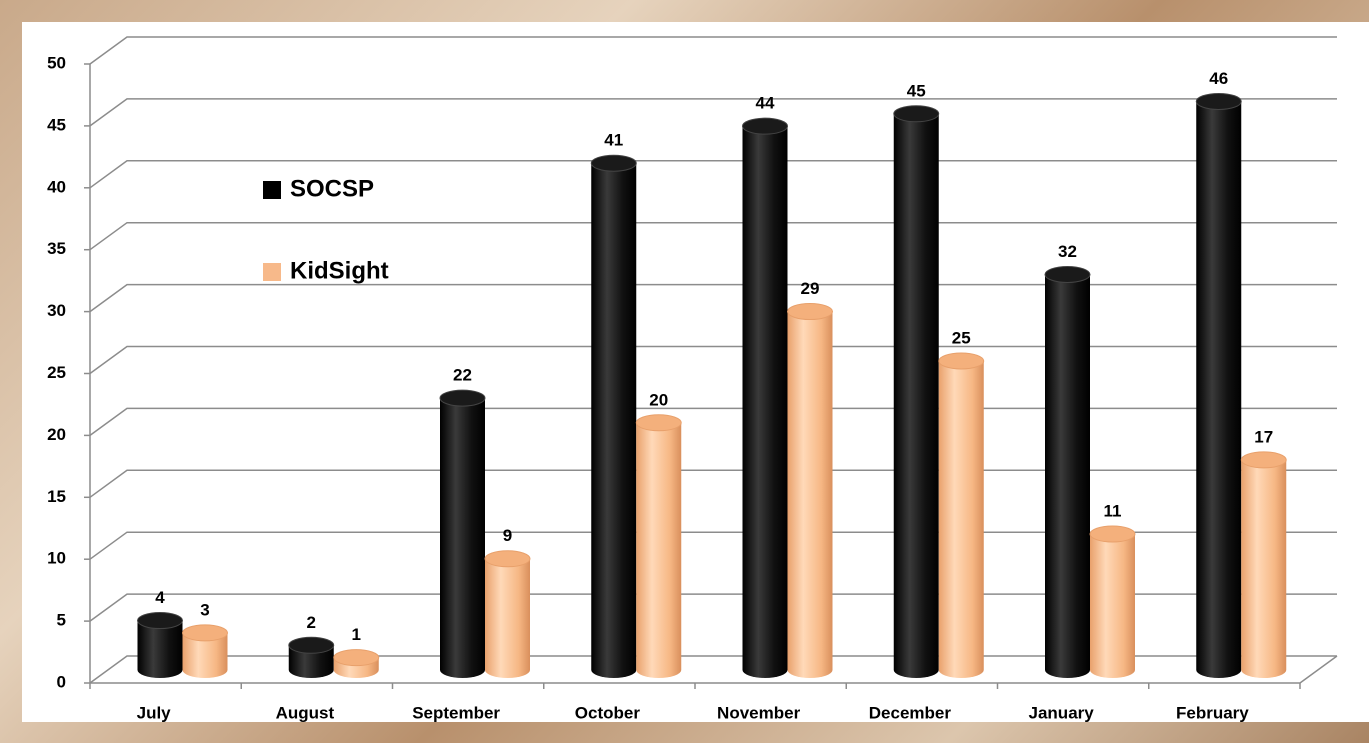  I want to click on data-label: 11, so click(1113, 511).